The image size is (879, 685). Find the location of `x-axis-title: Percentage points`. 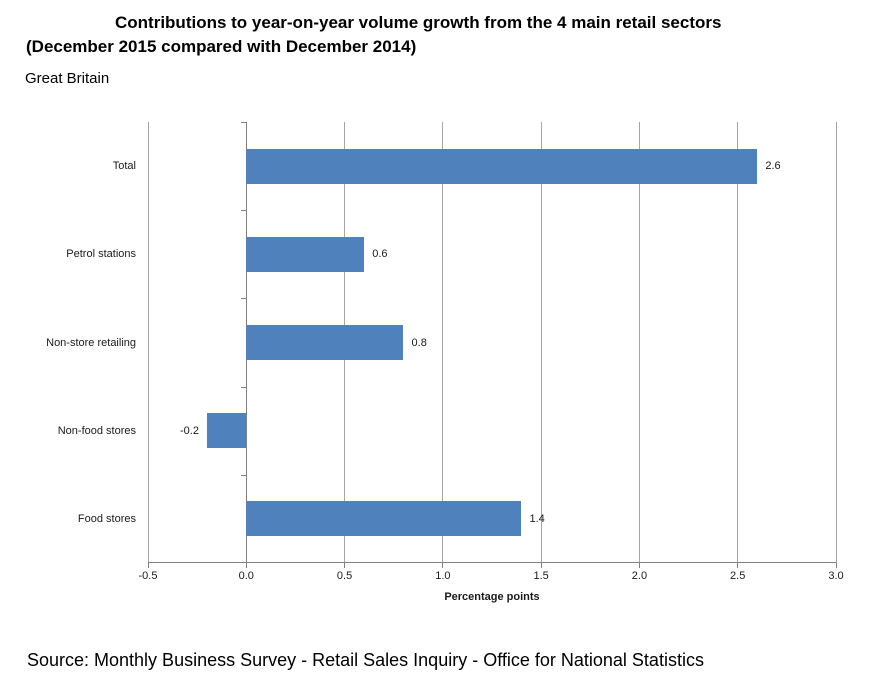

x-axis-title: Percentage points is located at coordinates (492, 597).